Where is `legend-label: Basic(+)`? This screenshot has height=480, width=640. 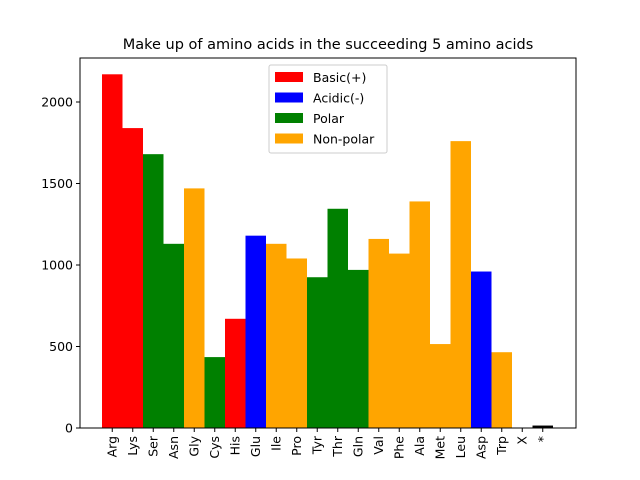
legend-label: Basic(+) is located at coordinates (339, 77).